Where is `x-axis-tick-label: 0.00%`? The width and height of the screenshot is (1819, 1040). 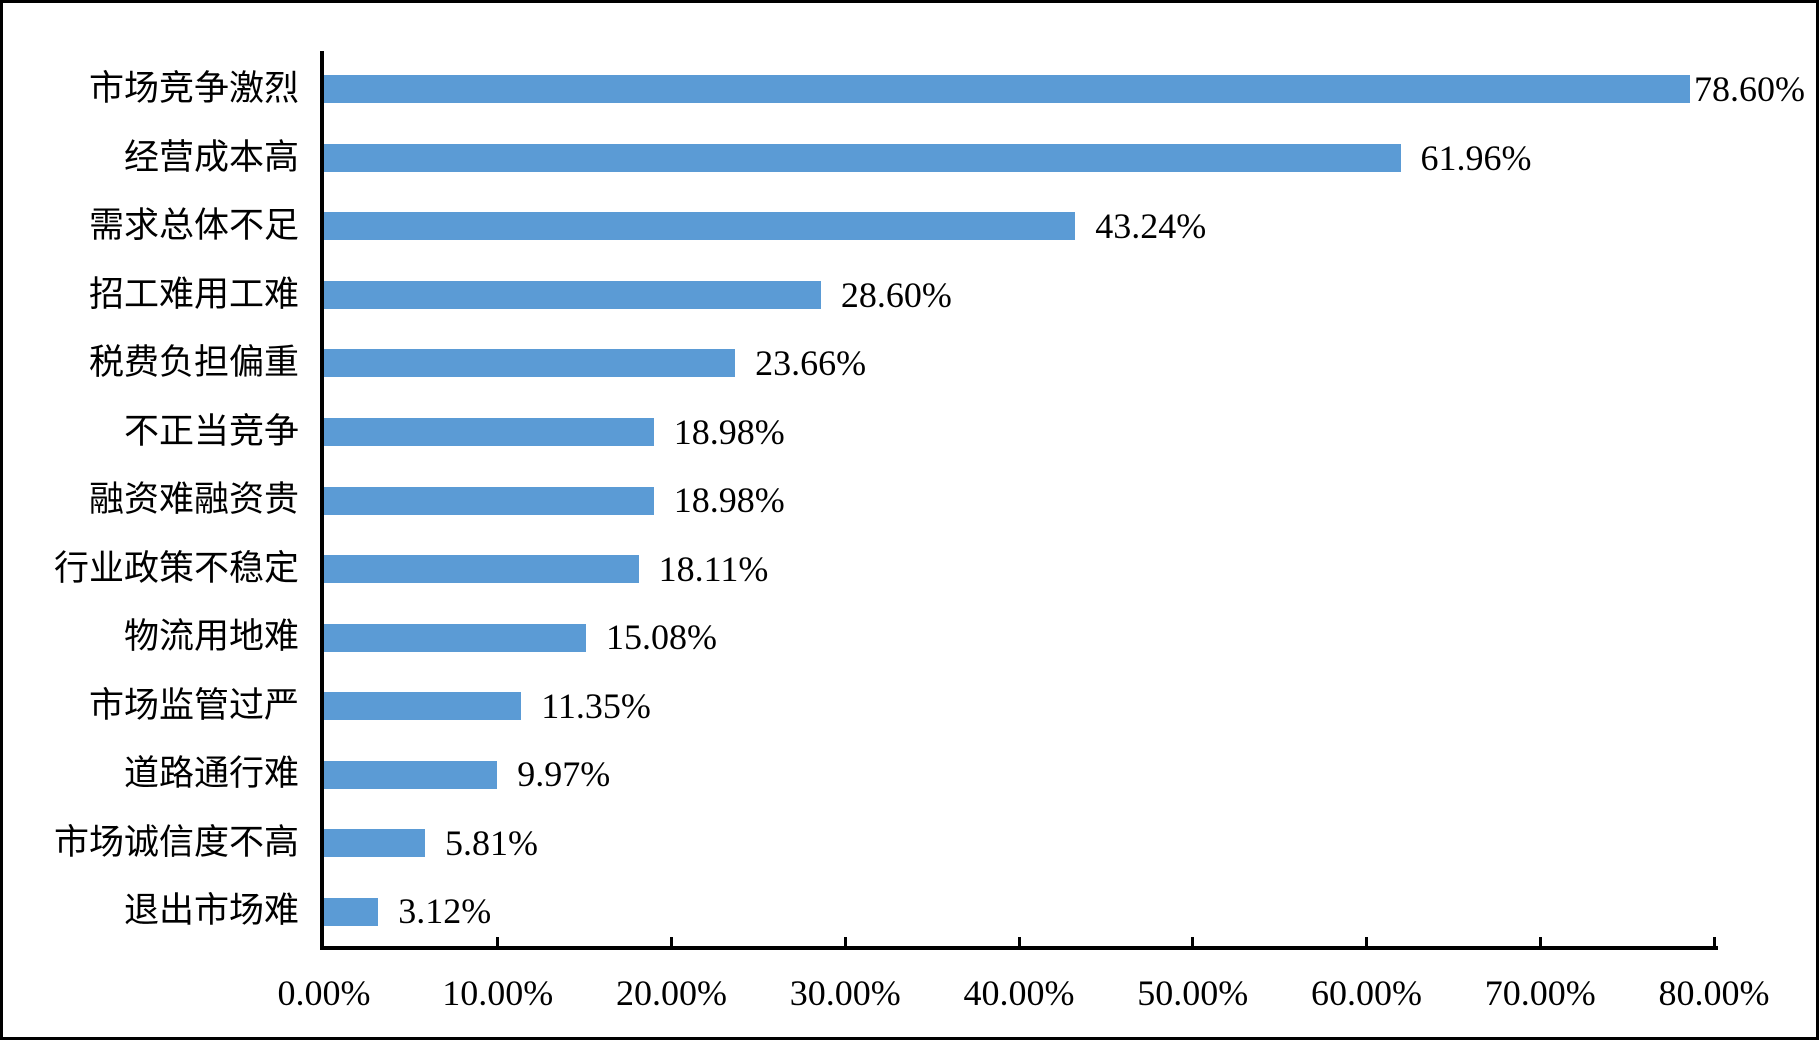 x-axis-tick-label: 0.00% is located at coordinates (324, 993).